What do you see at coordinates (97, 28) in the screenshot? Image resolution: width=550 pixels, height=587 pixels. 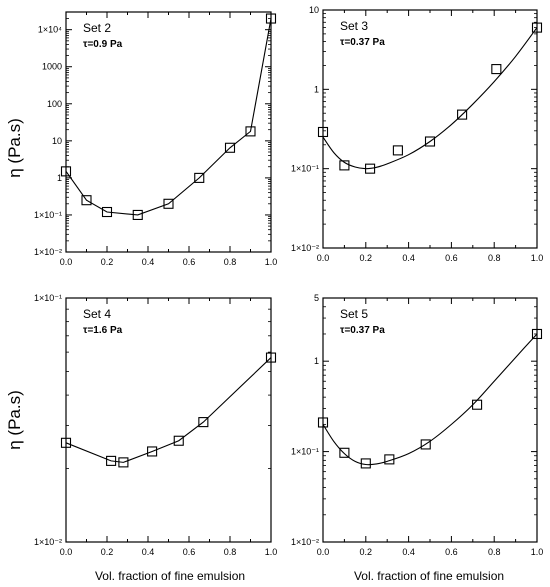 I see `set-label: Set 2` at bounding box center [97, 28].